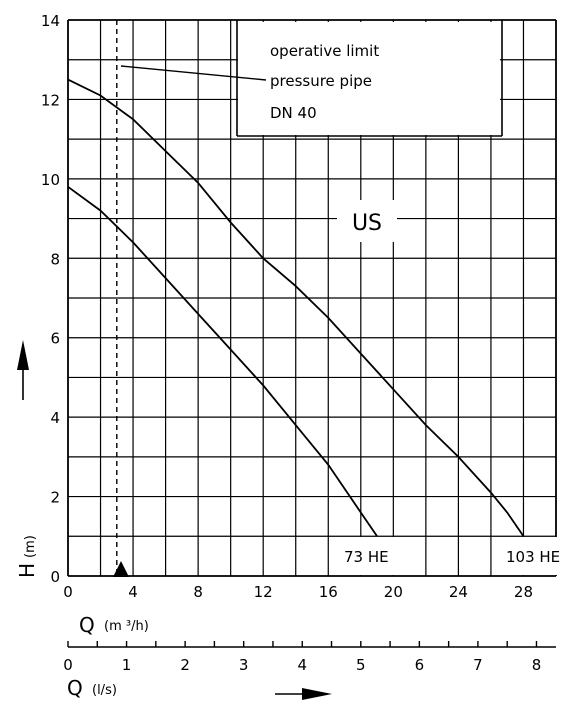 The width and height of the screenshot is (563, 702). What do you see at coordinates (523, 592) in the screenshot?
I see `x-tick-label: 28` at bounding box center [523, 592].